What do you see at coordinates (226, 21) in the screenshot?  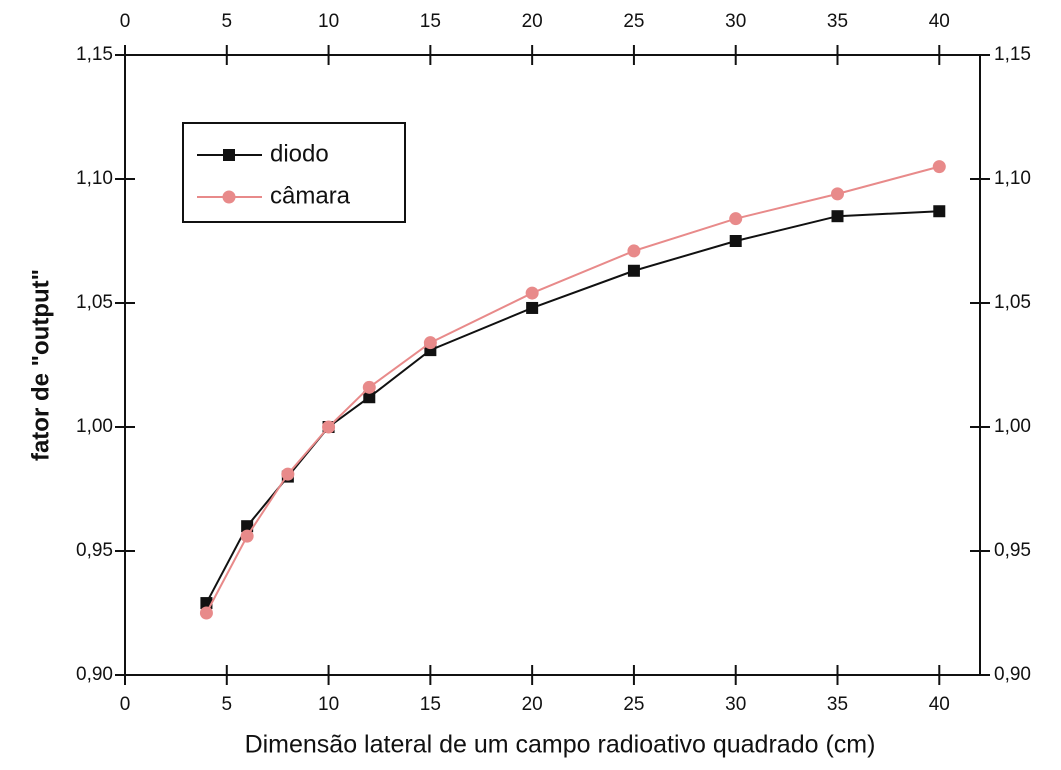 I see `x-top-tick-label: 5` at bounding box center [226, 21].